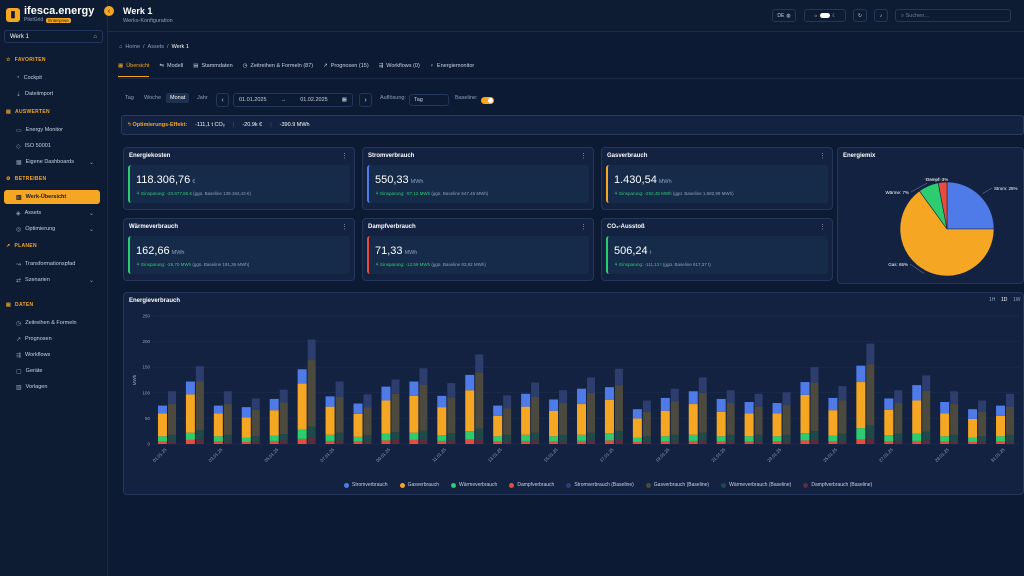 The height and width of the screenshot is (576, 1024). I want to click on period-monat-button: Monat, so click(178, 98).